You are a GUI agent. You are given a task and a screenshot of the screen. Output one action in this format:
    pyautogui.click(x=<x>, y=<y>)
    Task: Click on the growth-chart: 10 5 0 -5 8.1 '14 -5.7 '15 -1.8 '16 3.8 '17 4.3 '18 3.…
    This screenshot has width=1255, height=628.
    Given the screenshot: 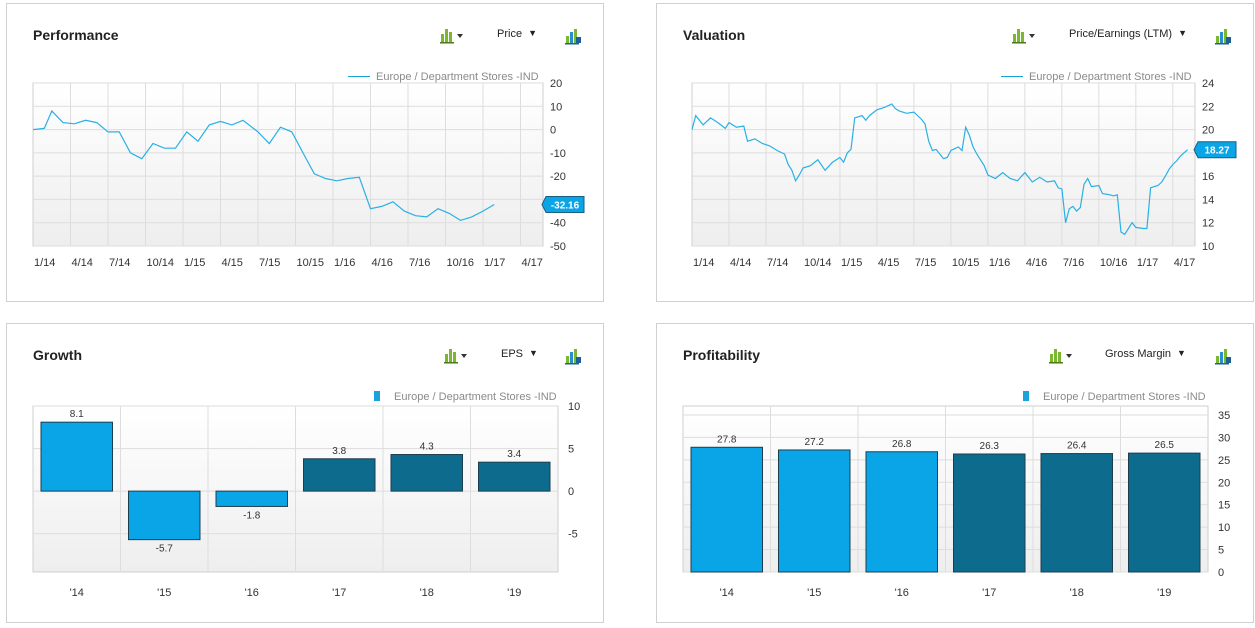 What is the action you would take?
    pyautogui.click(x=306, y=500)
    